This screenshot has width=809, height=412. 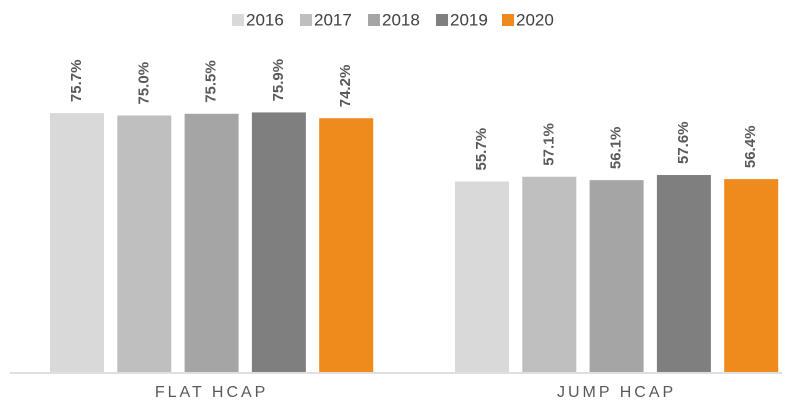 I want to click on value-label: 56.4%, so click(x=750, y=147).